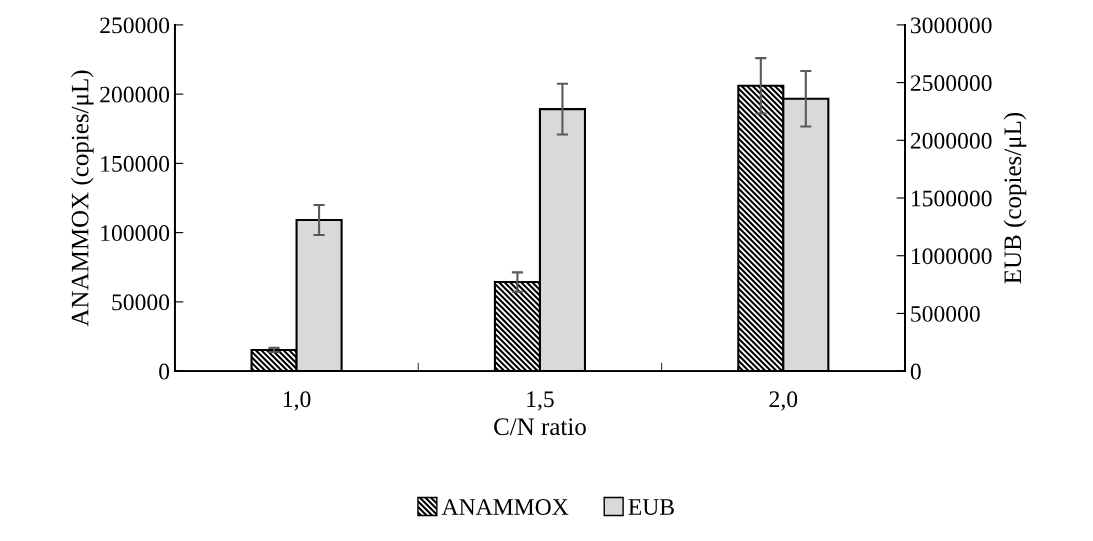  What do you see at coordinates (540, 401) in the screenshot?
I see `x-tick-label: 1,5` at bounding box center [540, 401].